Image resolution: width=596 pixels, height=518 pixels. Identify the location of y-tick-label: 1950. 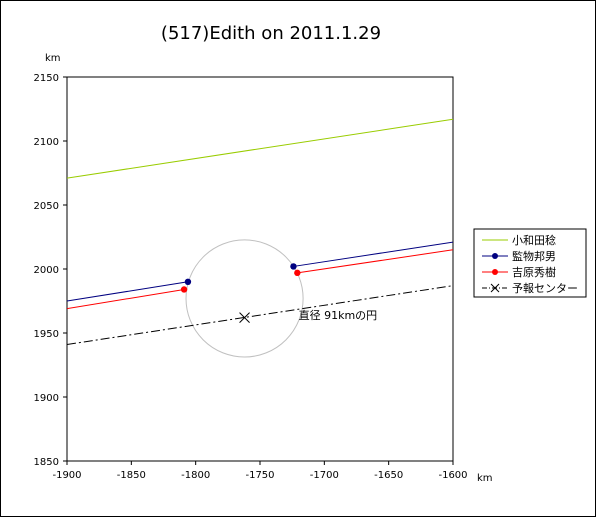
(46, 334).